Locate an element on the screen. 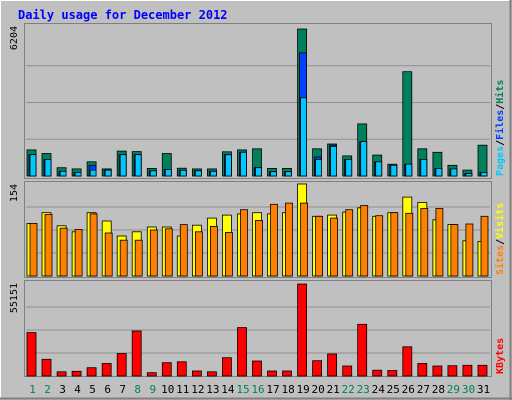 The width and height of the screenshot is (512, 400). day-label: 1 is located at coordinates (32, 389).